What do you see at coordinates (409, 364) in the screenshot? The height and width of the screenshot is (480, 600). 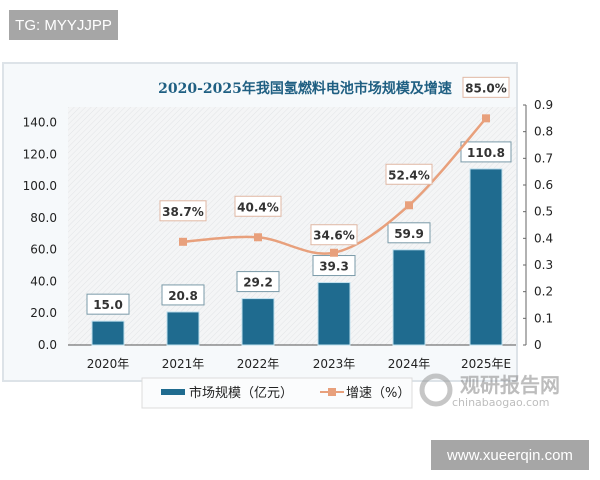 I see `x-tick-label: 2024年` at bounding box center [409, 364].